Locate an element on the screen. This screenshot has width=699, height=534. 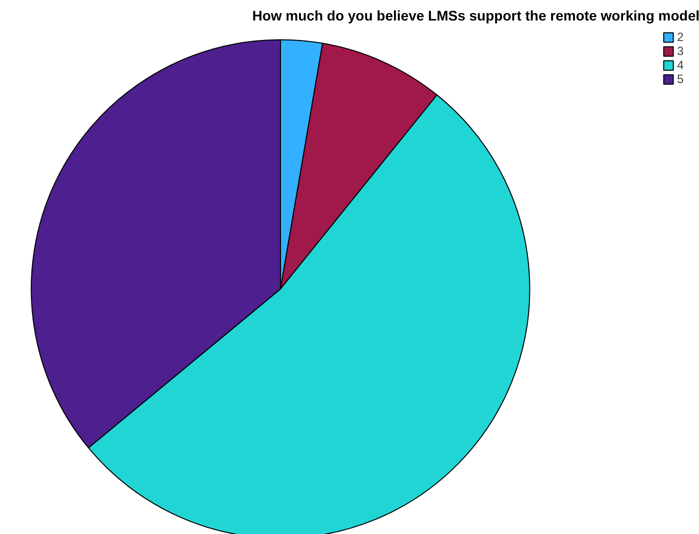
legend-label: 2 is located at coordinates (681, 37).